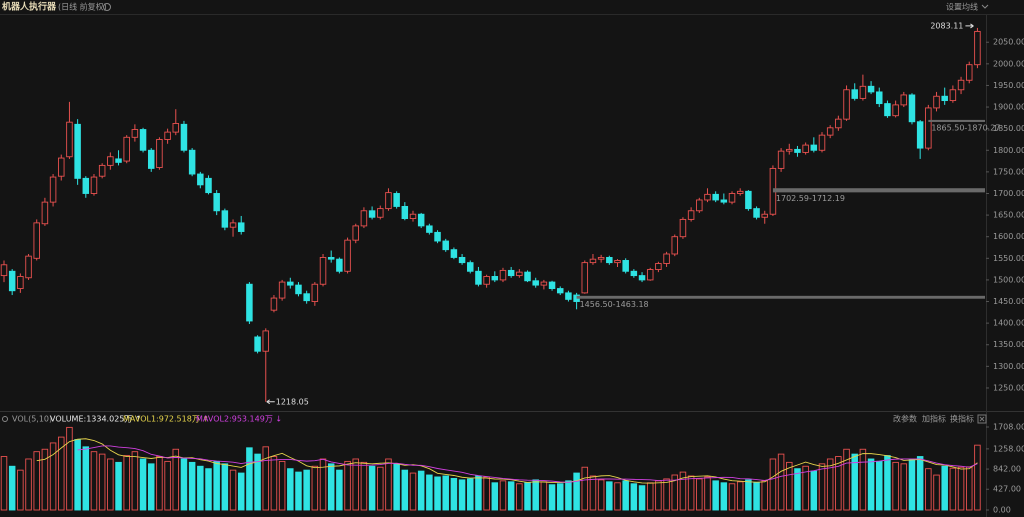  Describe the element at coordinates (905, 419) in the screenshot. I see `tool-button: 改参数` at that location.